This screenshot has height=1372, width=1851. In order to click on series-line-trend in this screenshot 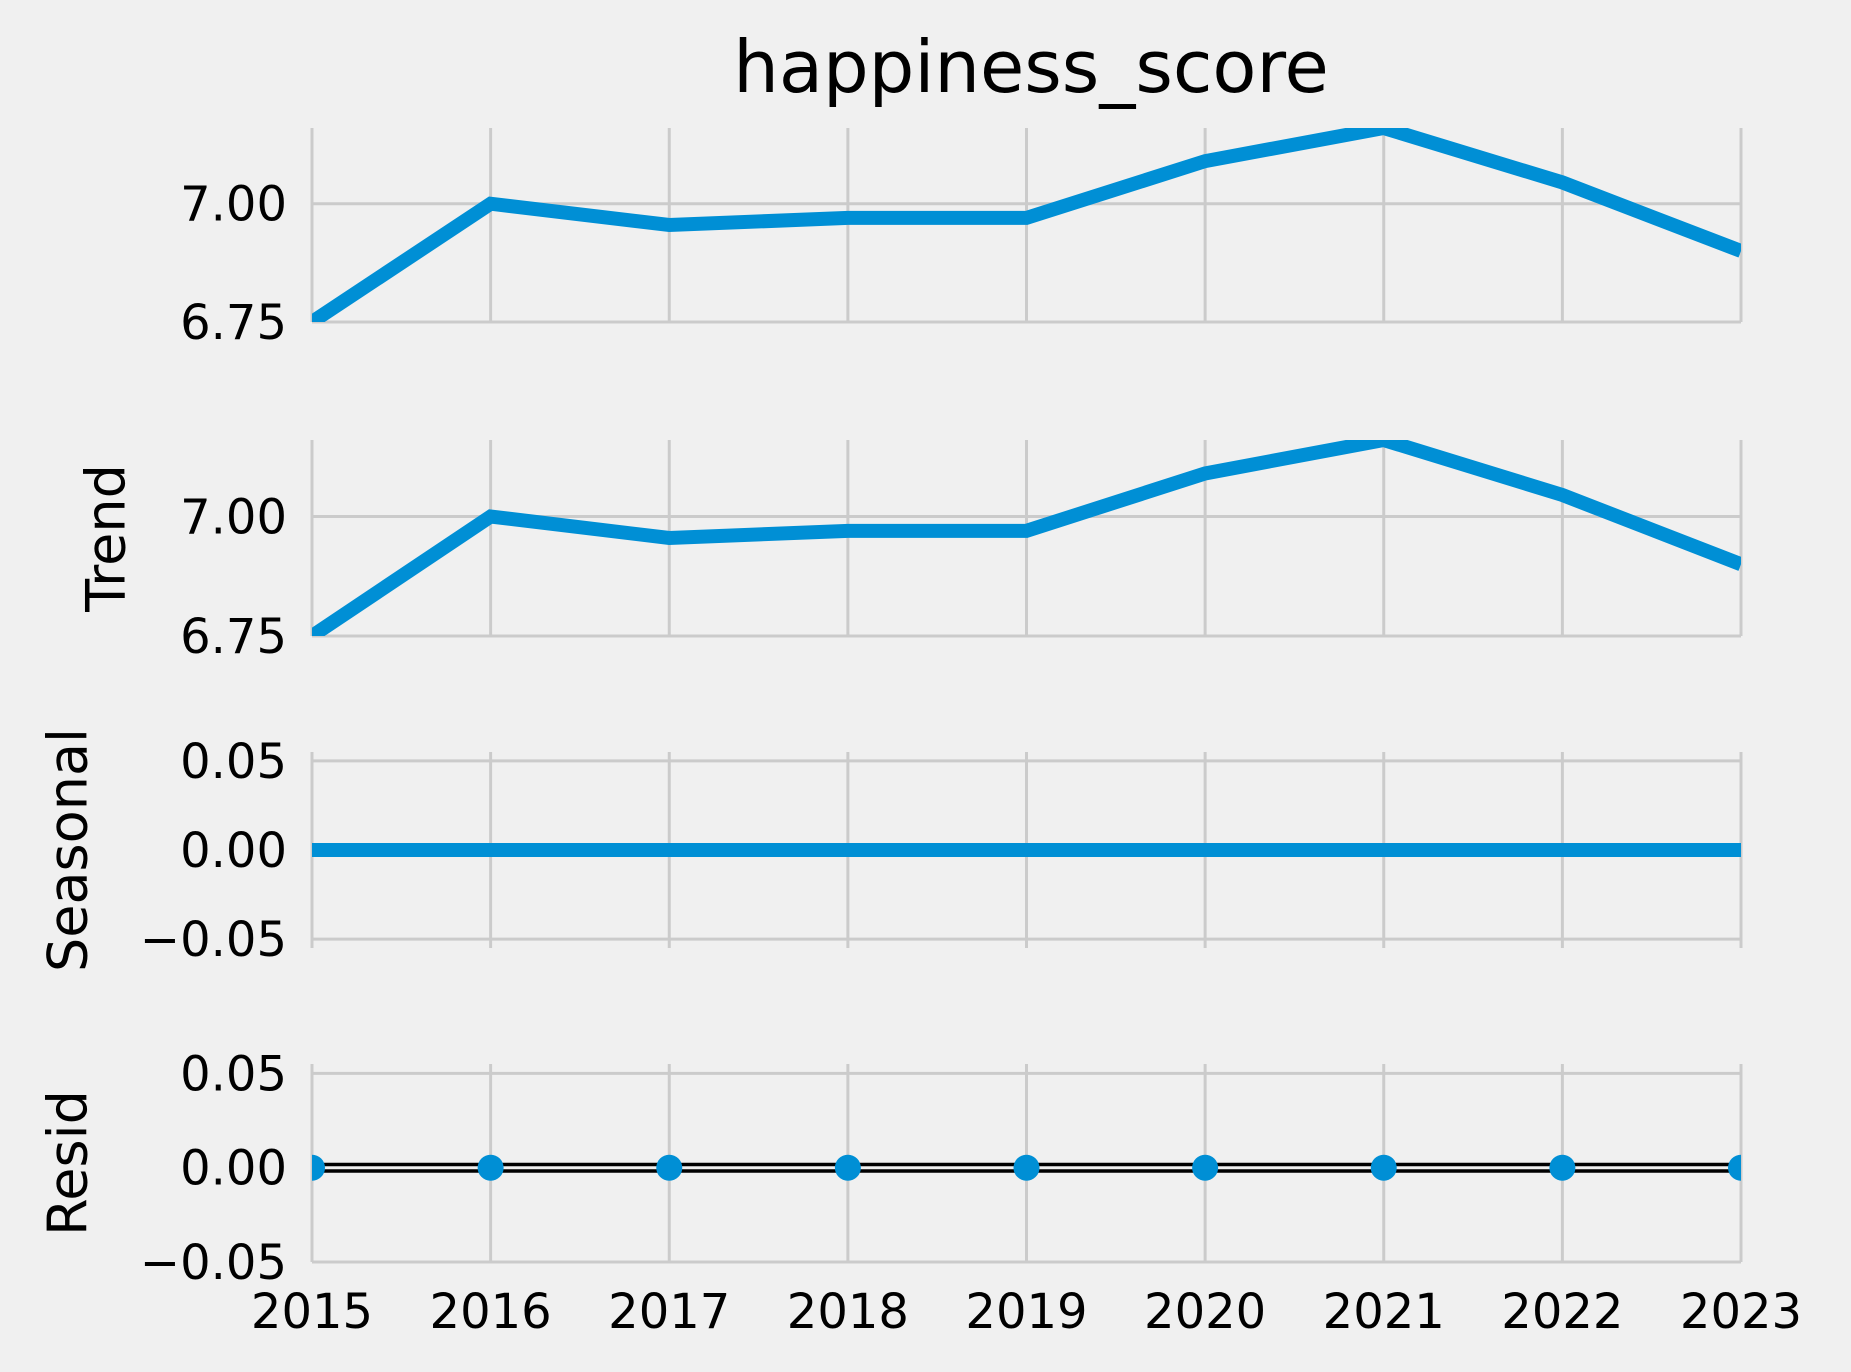, I will do `click(1026, 538)`.